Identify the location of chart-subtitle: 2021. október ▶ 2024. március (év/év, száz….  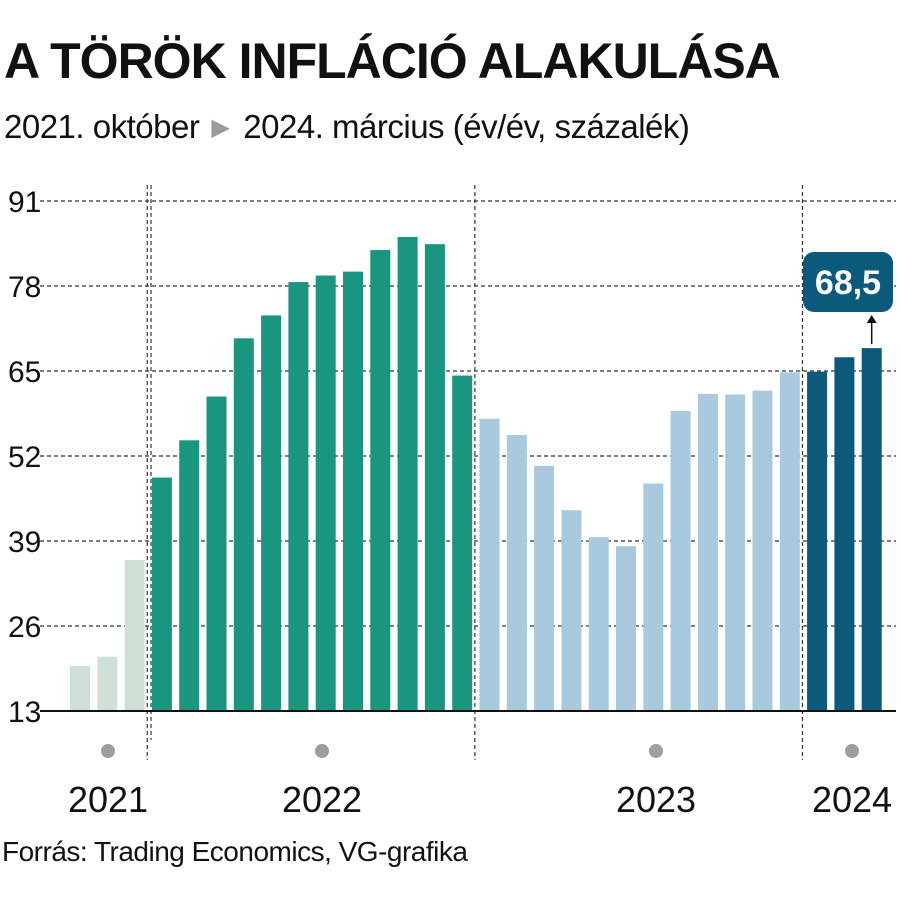
(347, 127).